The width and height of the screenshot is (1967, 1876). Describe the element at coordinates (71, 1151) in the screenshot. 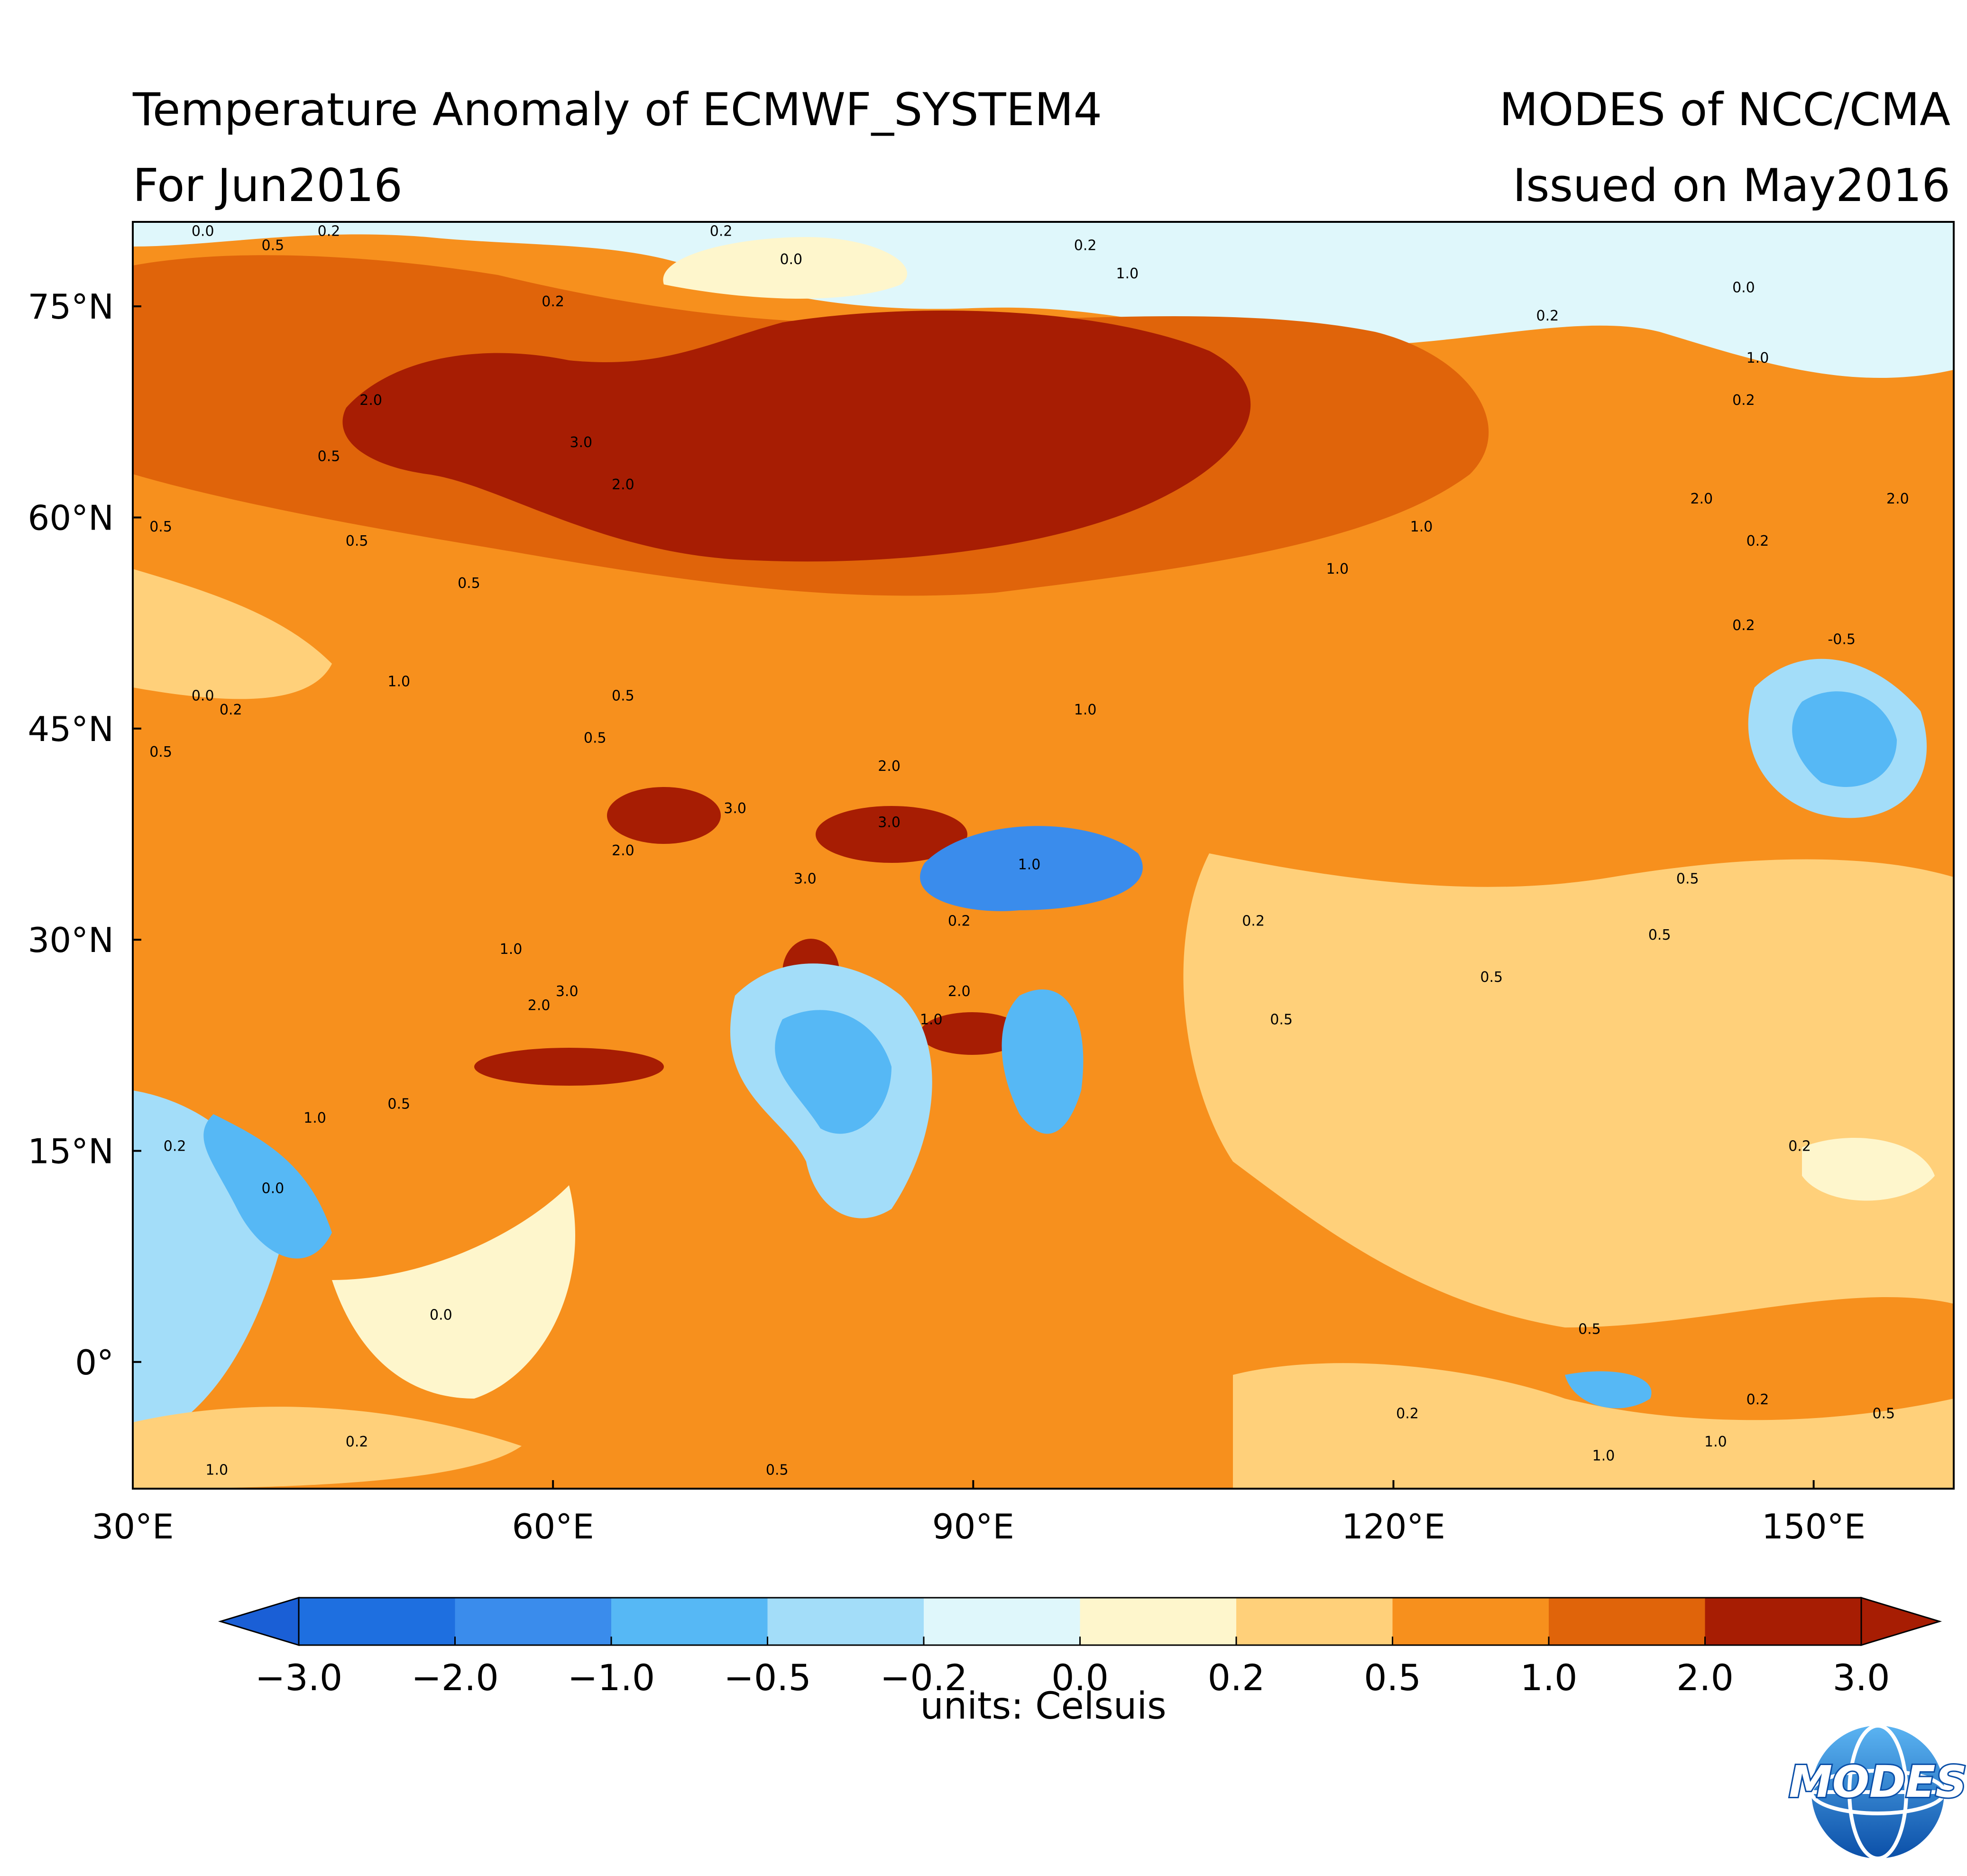

I see `y-tick-label: 15°N` at that location.